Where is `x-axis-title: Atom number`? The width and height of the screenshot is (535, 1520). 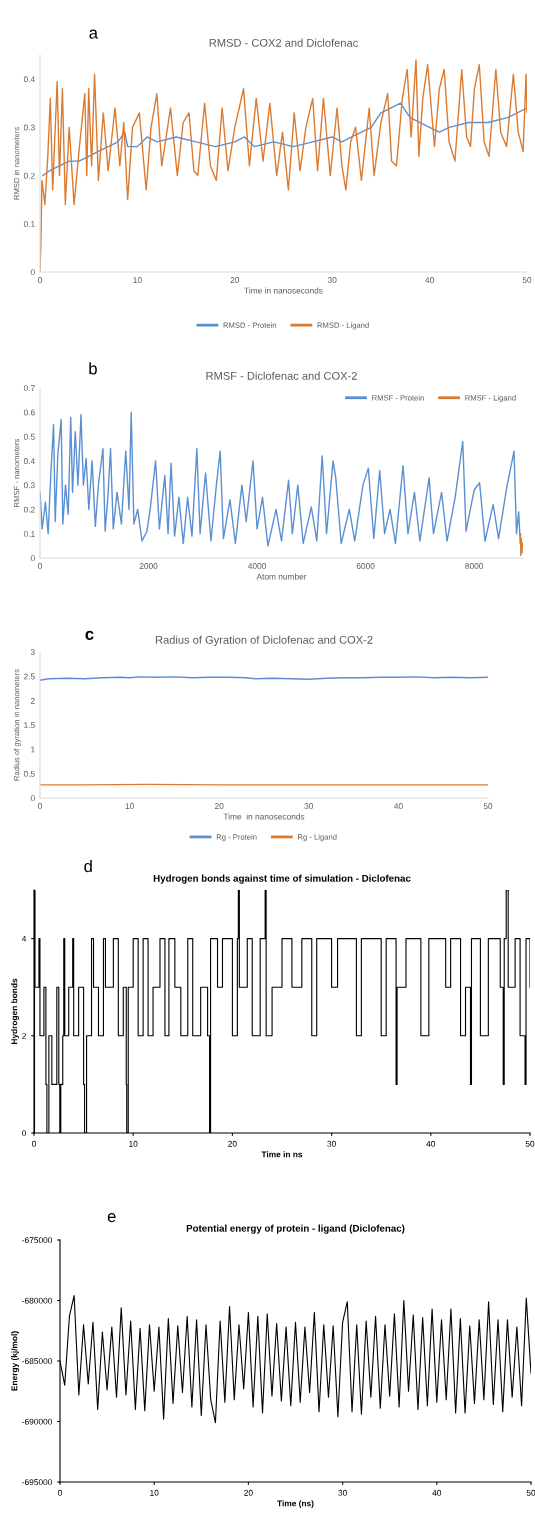 x-axis-title: Atom number is located at coordinates (281, 576).